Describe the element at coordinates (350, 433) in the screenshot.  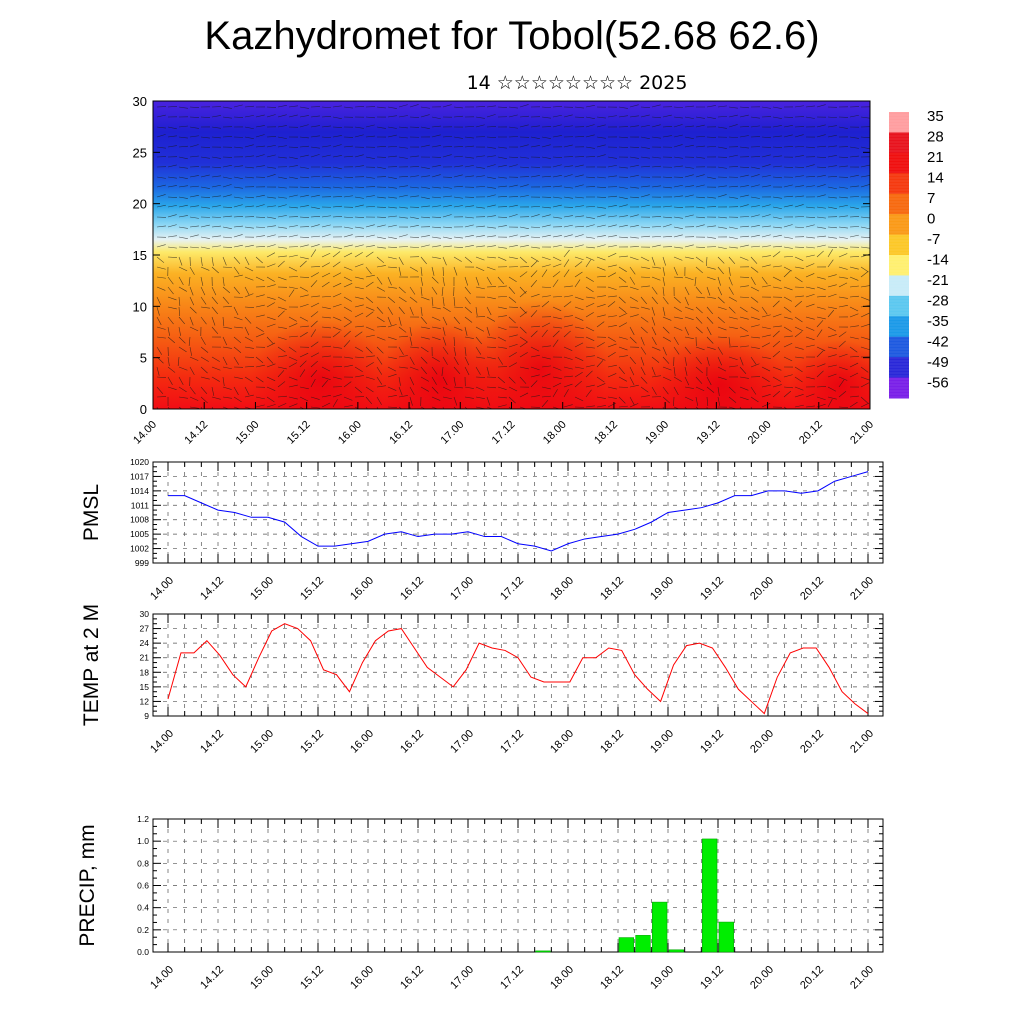
I see `x-tick-label: 16.00` at that location.